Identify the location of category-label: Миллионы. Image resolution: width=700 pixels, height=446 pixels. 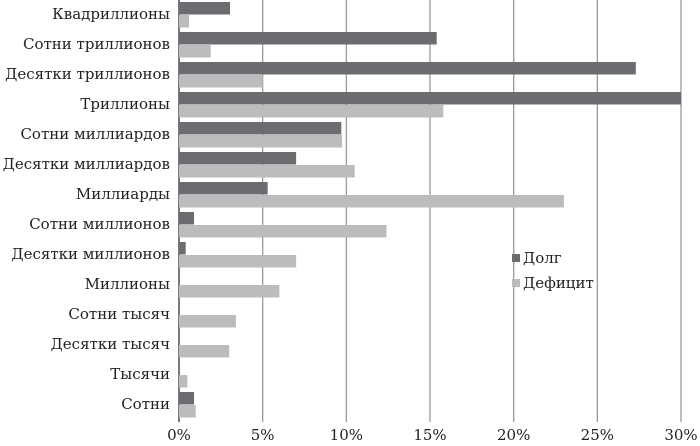
(127, 284).